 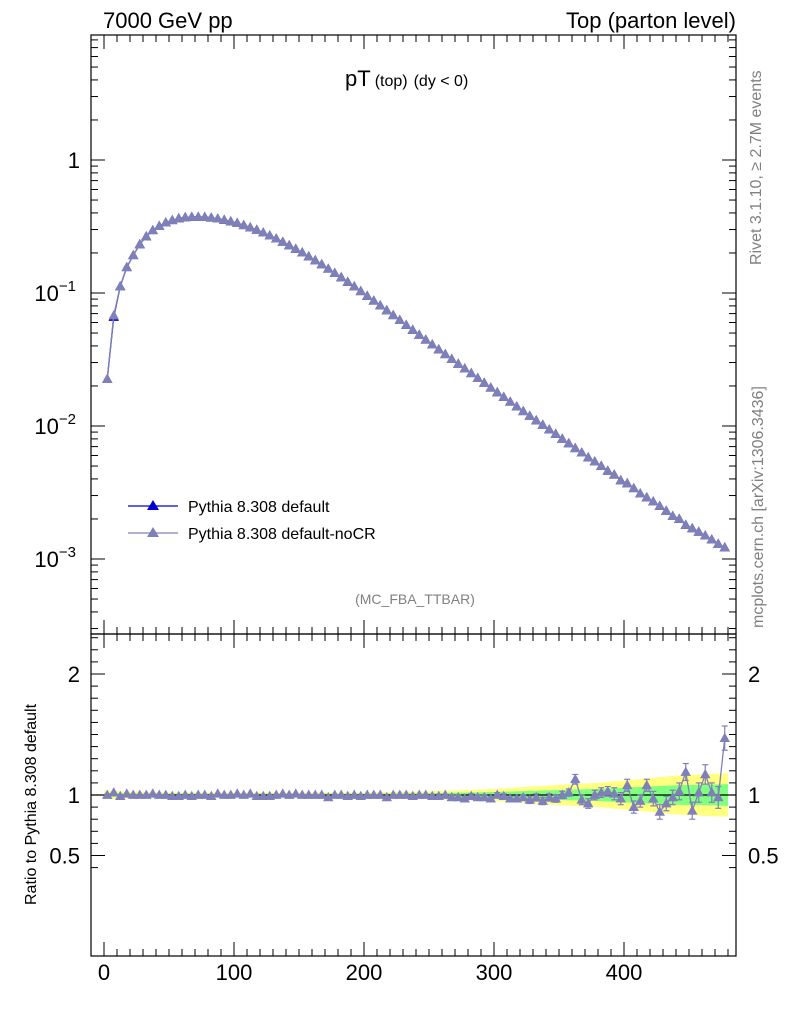 I want to click on main-plot-title: pT (top) (dy < 0), so click(x=406, y=78).